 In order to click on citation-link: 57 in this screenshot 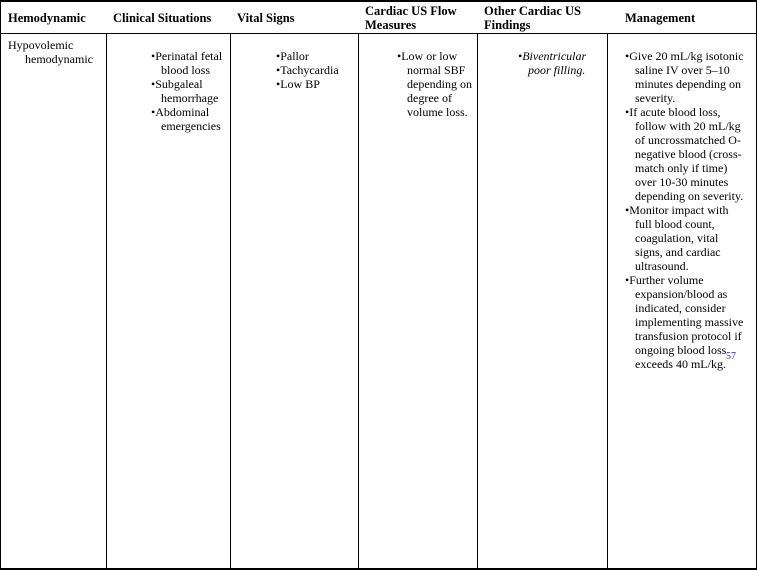, I will do `click(730, 356)`.